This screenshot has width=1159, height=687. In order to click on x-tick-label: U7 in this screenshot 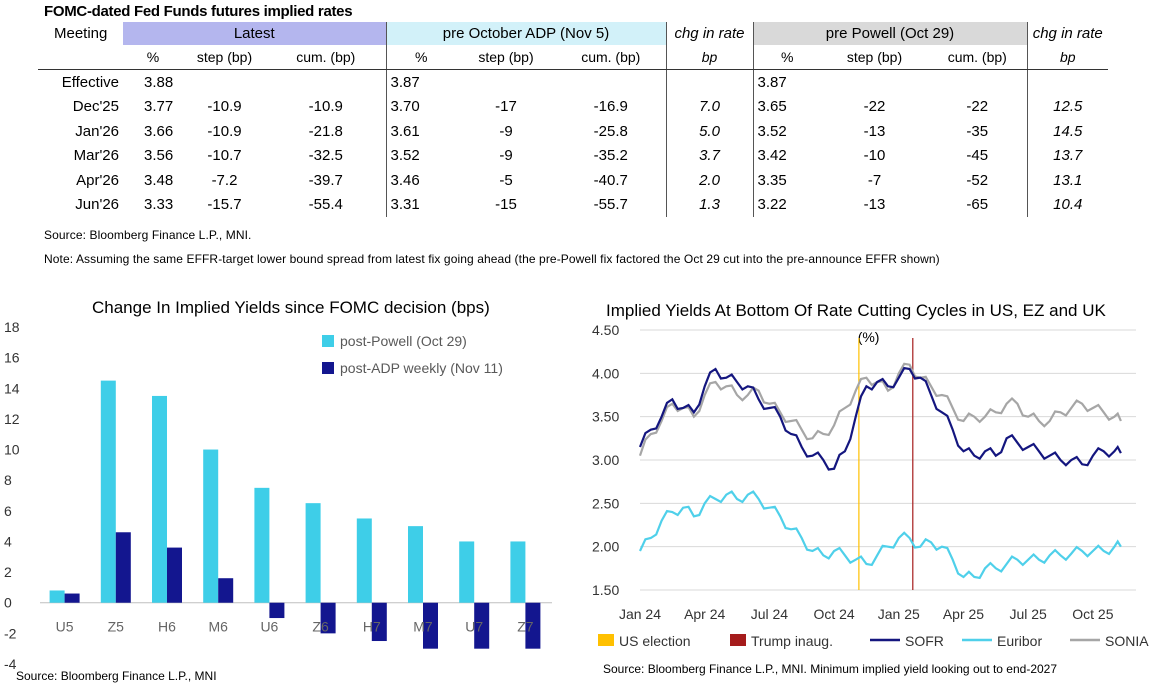, I will do `click(474, 627)`.